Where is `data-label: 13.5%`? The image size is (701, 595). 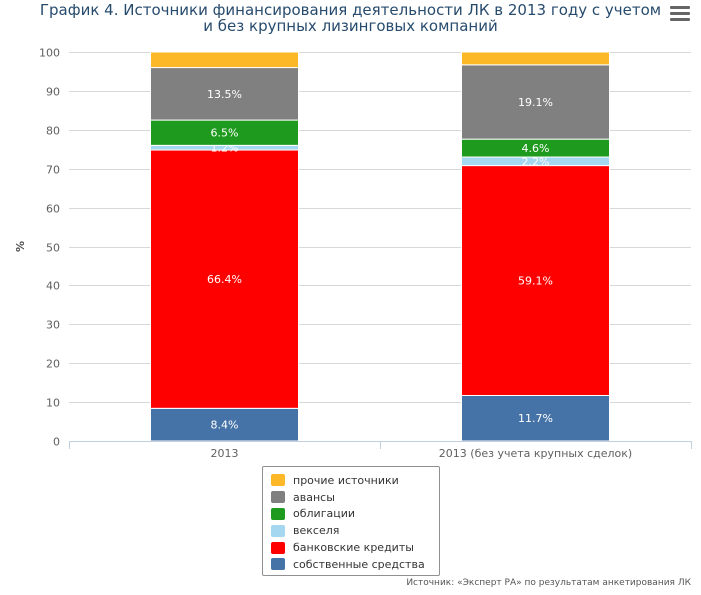 data-label: 13.5% is located at coordinates (224, 94).